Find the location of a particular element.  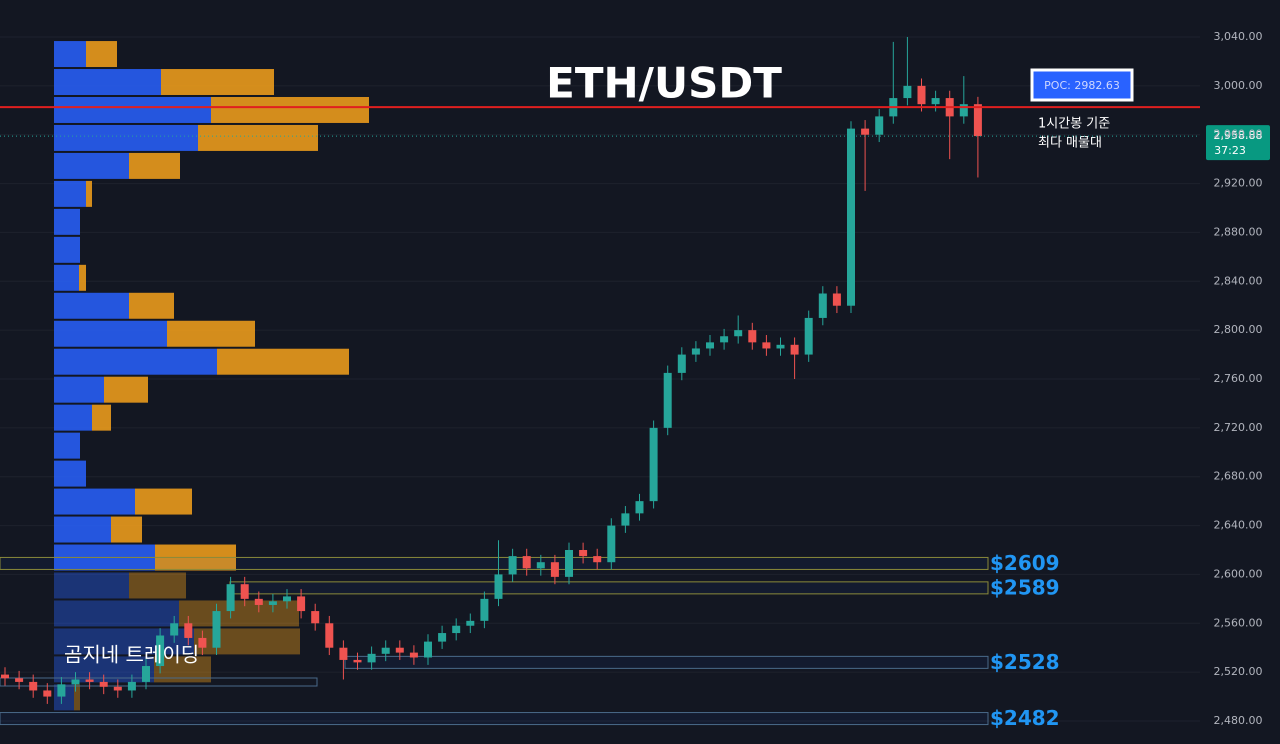

poc-note: 1시간봉 기준 is located at coordinates (1074, 124).